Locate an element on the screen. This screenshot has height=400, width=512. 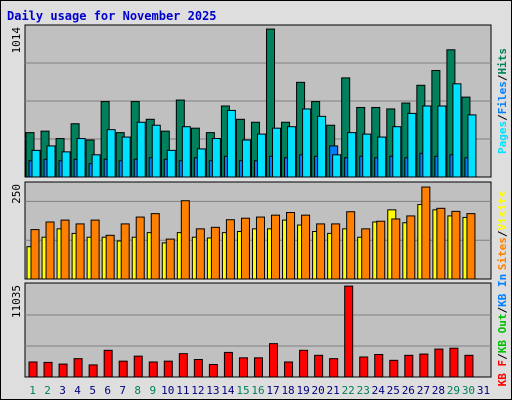
day-label-22: 22 is located at coordinates (348, 390).